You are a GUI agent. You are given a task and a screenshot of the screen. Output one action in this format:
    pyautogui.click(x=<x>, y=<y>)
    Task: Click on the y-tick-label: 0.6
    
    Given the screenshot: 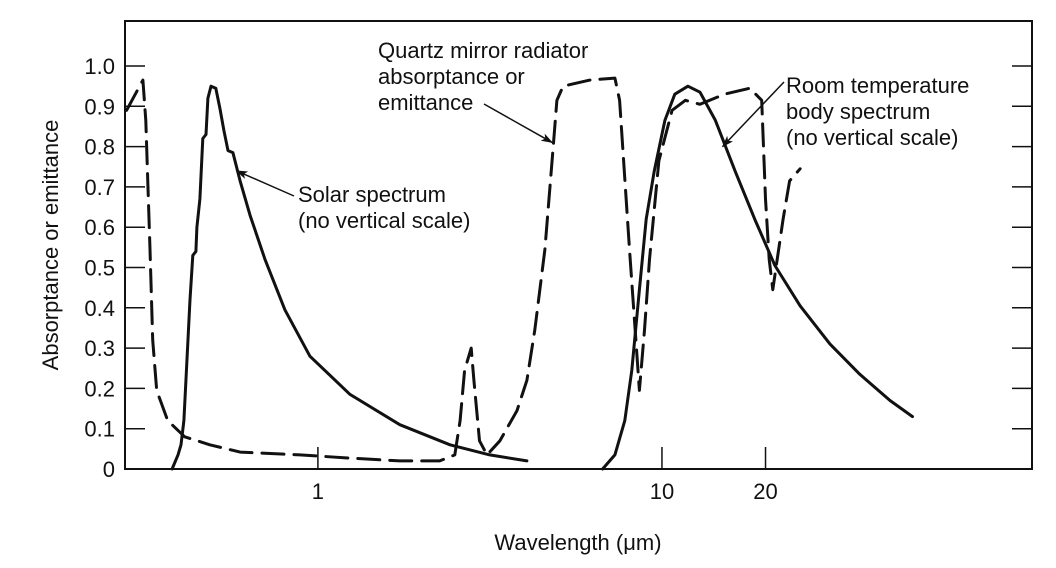 What is the action you would take?
    pyautogui.click(x=99, y=227)
    